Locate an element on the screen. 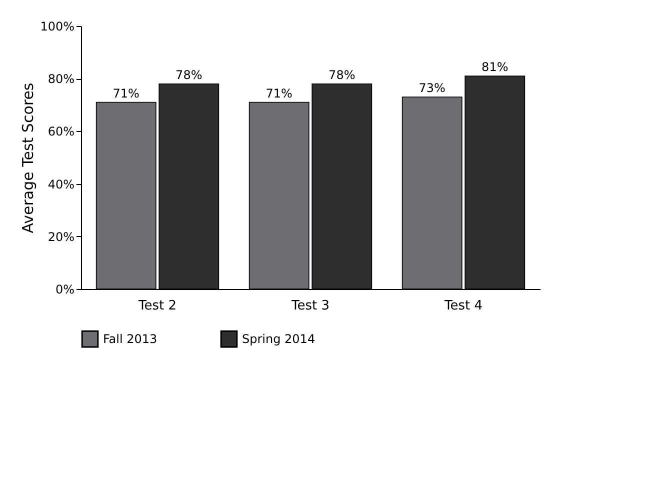 The image size is (665, 484). x-tick-label: Test 4 is located at coordinates (463, 306).